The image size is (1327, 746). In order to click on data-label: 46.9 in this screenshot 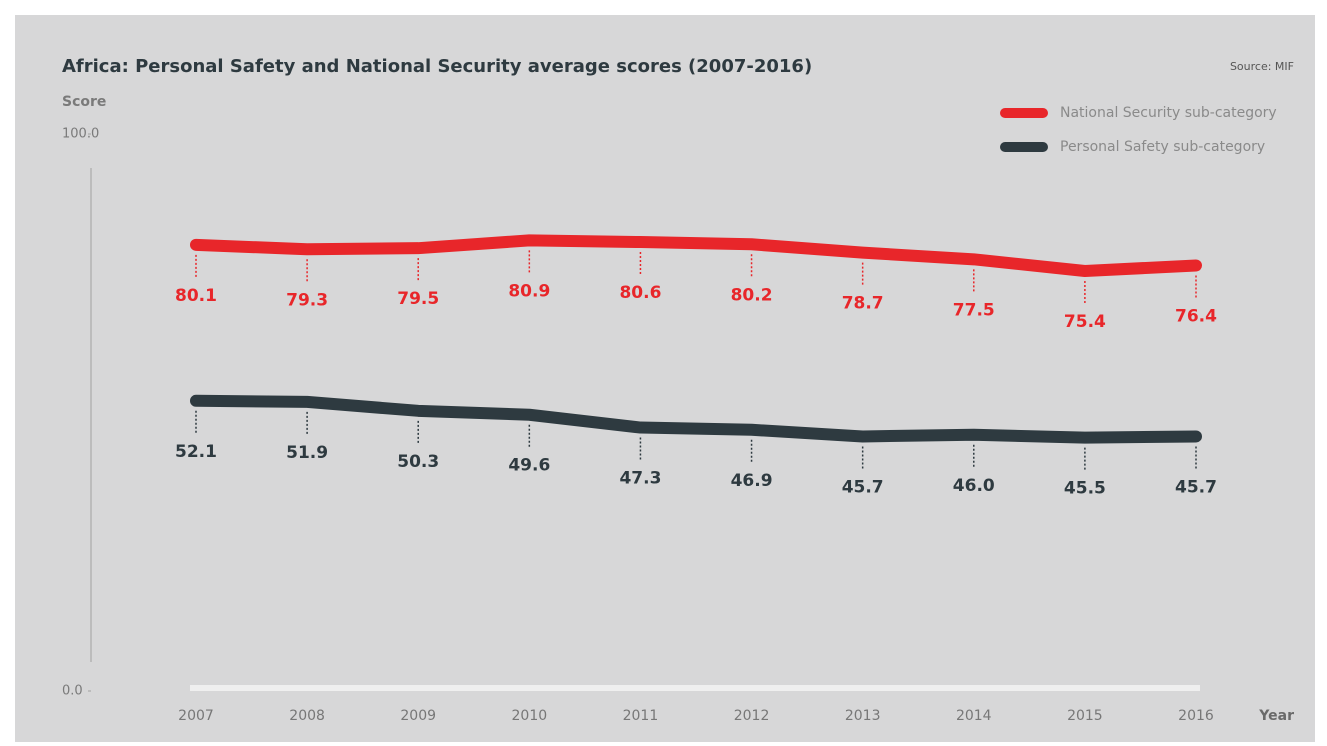, I will do `click(752, 481)`.